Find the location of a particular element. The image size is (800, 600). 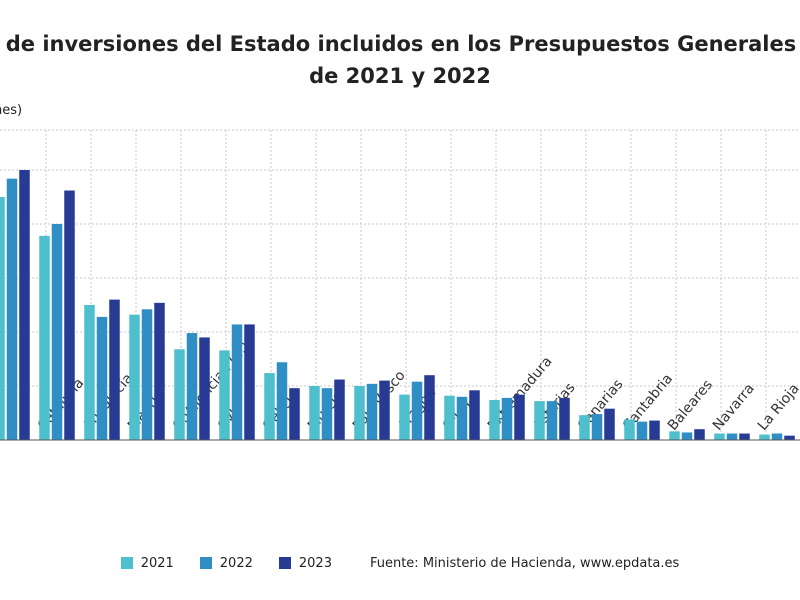

legend-label-2023: 2023 is located at coordinates (315, 563).